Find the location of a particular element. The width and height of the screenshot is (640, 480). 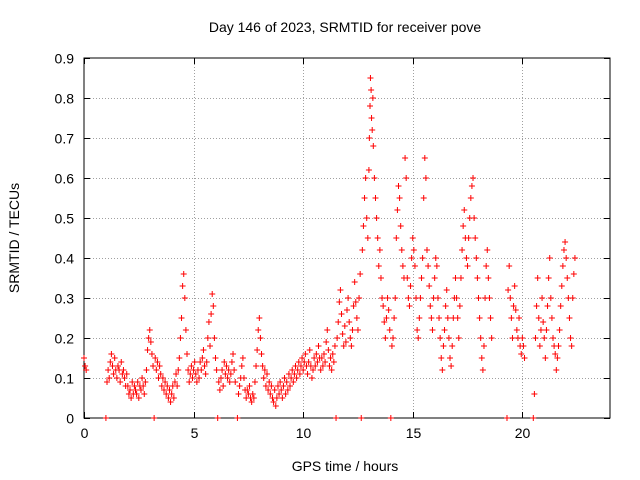

y-tick-label: 0.3 is located at coordinates (65, 299).